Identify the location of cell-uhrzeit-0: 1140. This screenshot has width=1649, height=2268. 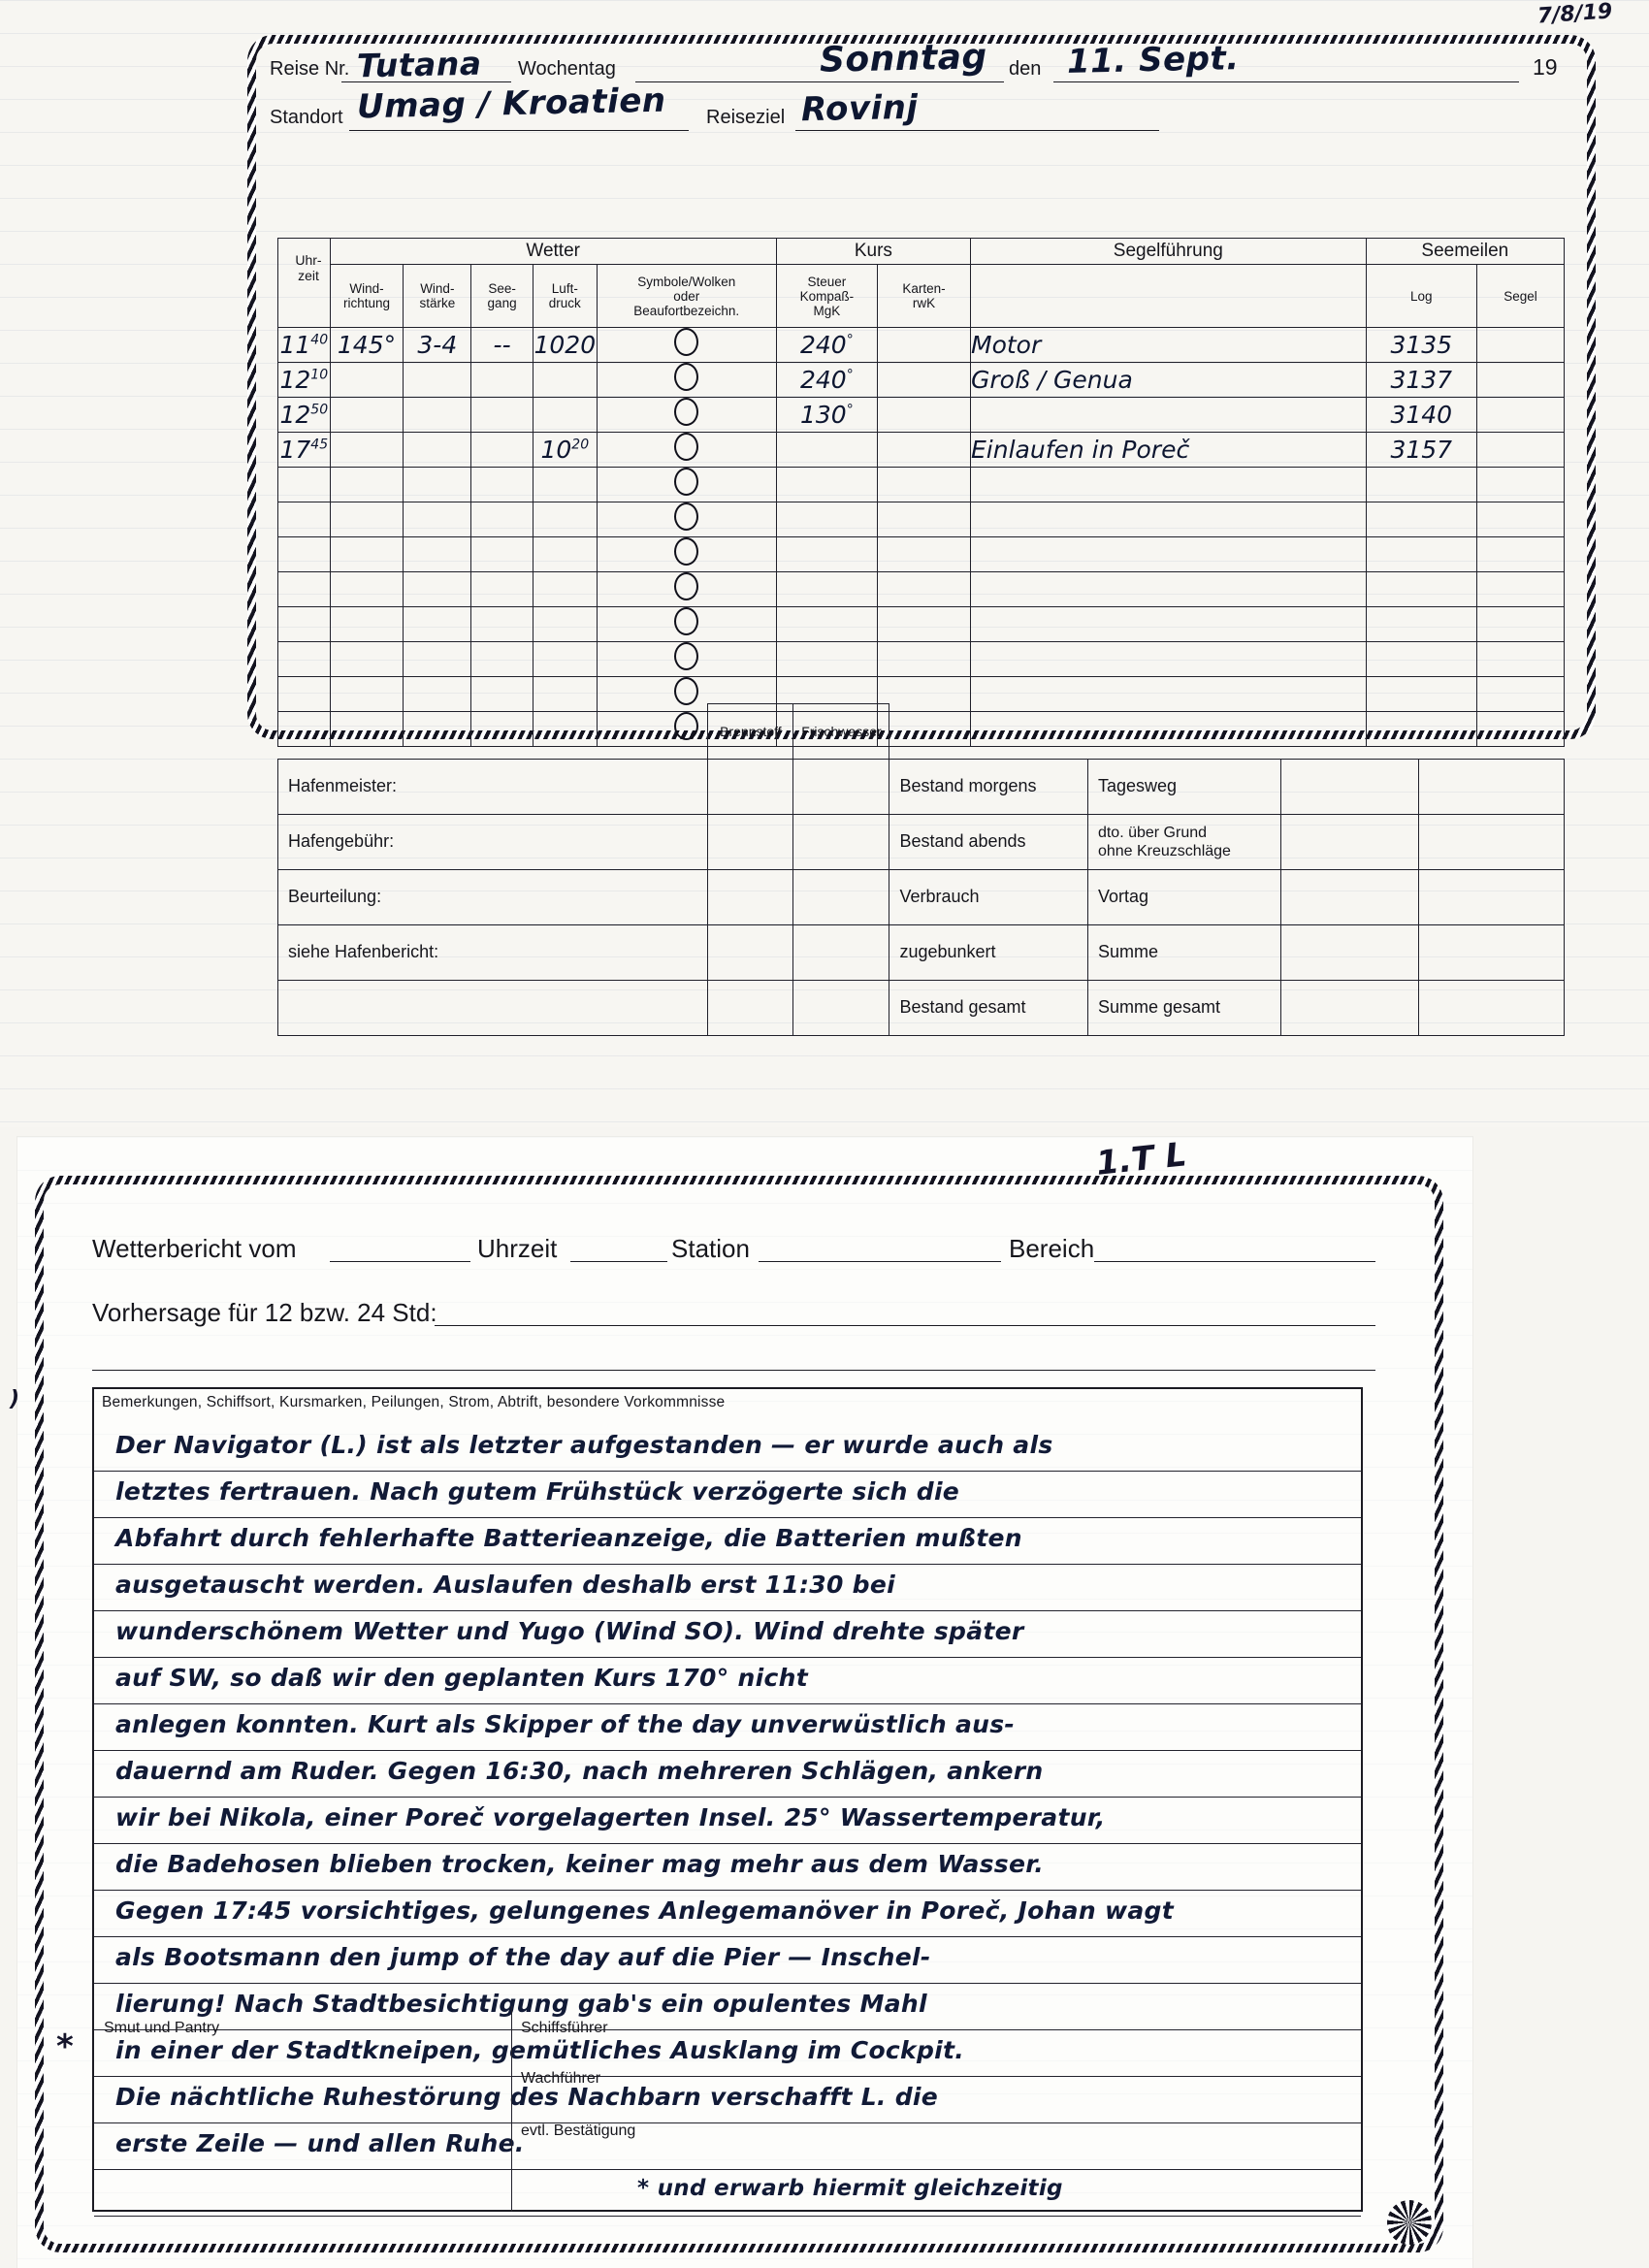
(304, 345).